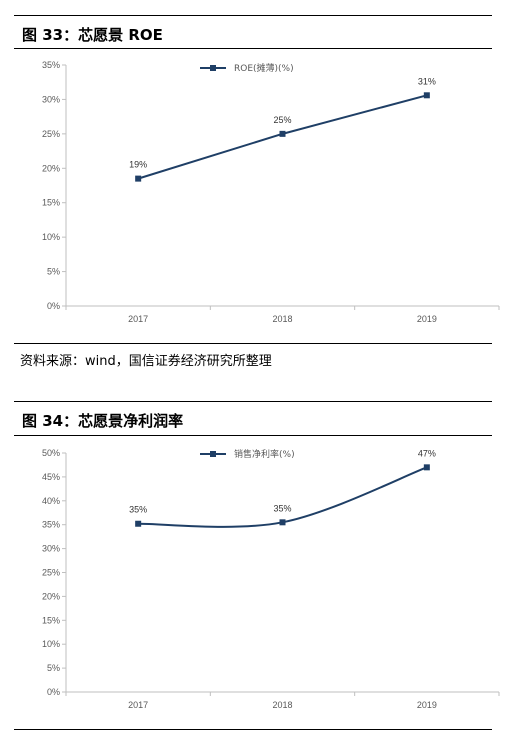  I want to click on y-tick-label: 50%, so click(51, 453).